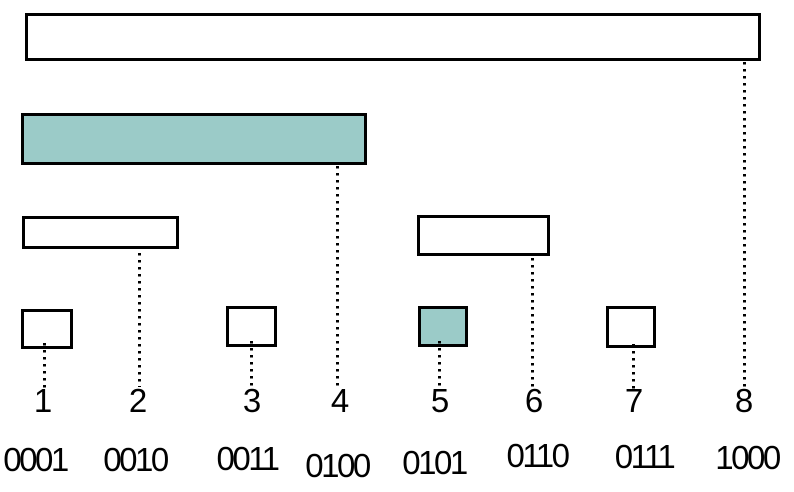 Image resolution: width=794 pixels, height=492 pixels. I want to click on index-number-6: 6, so click(534, 400).